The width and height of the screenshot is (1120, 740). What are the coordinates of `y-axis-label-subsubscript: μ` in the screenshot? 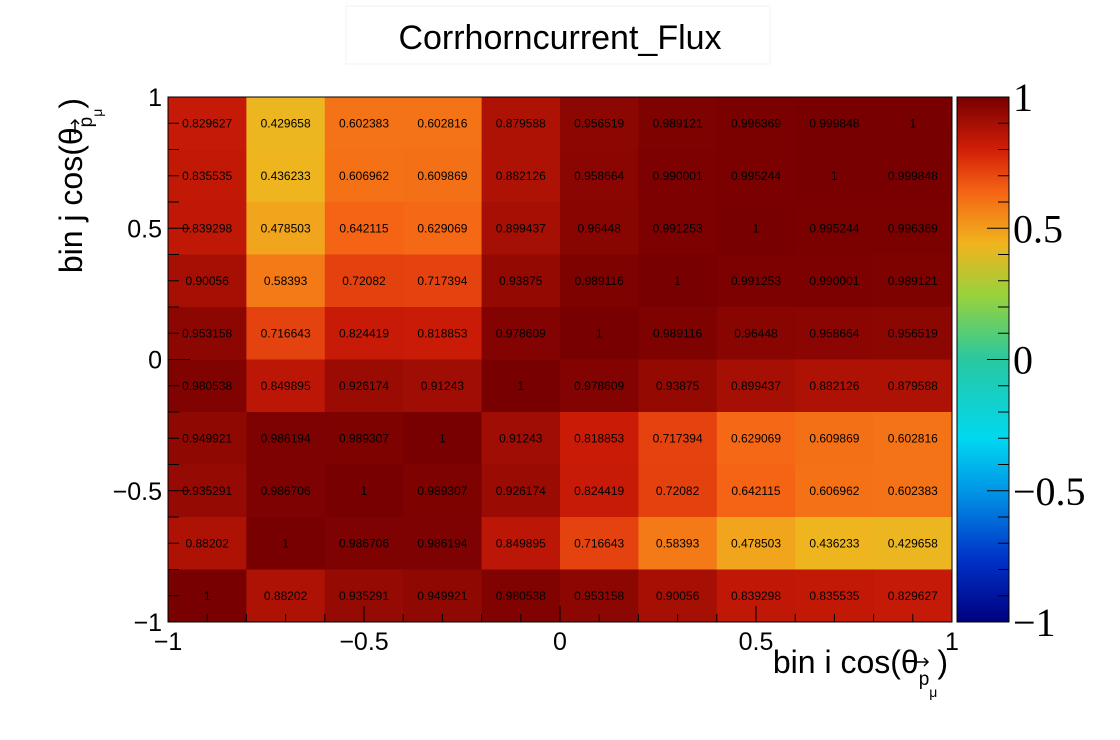 It's located at (97, 113).